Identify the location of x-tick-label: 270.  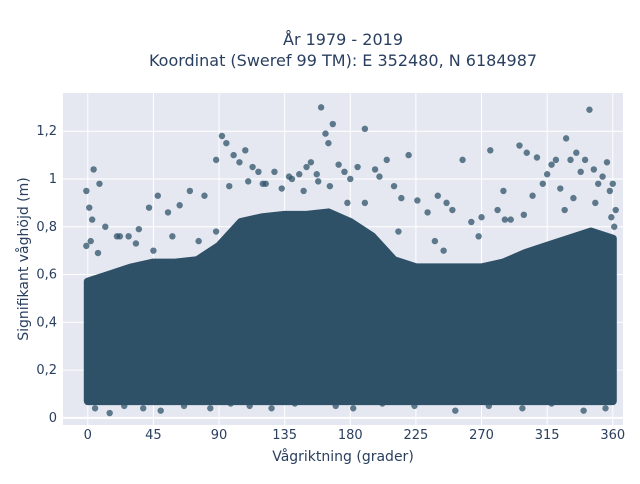
(481, 435).